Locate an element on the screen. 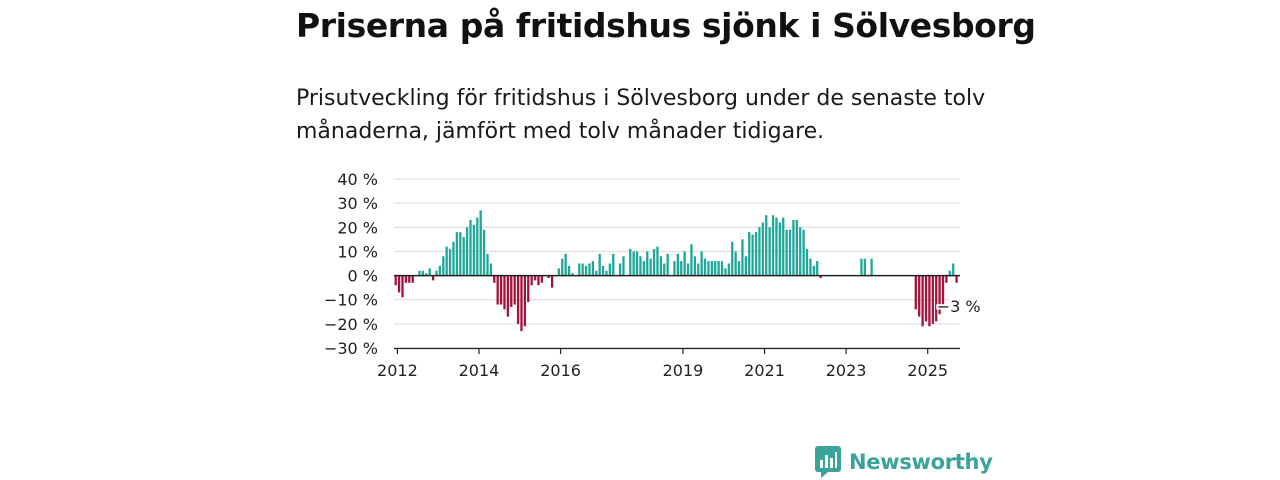 The width and height of the screenshot is (1280, 480). brand: Newsworthy is located at coordinates (904, 462).